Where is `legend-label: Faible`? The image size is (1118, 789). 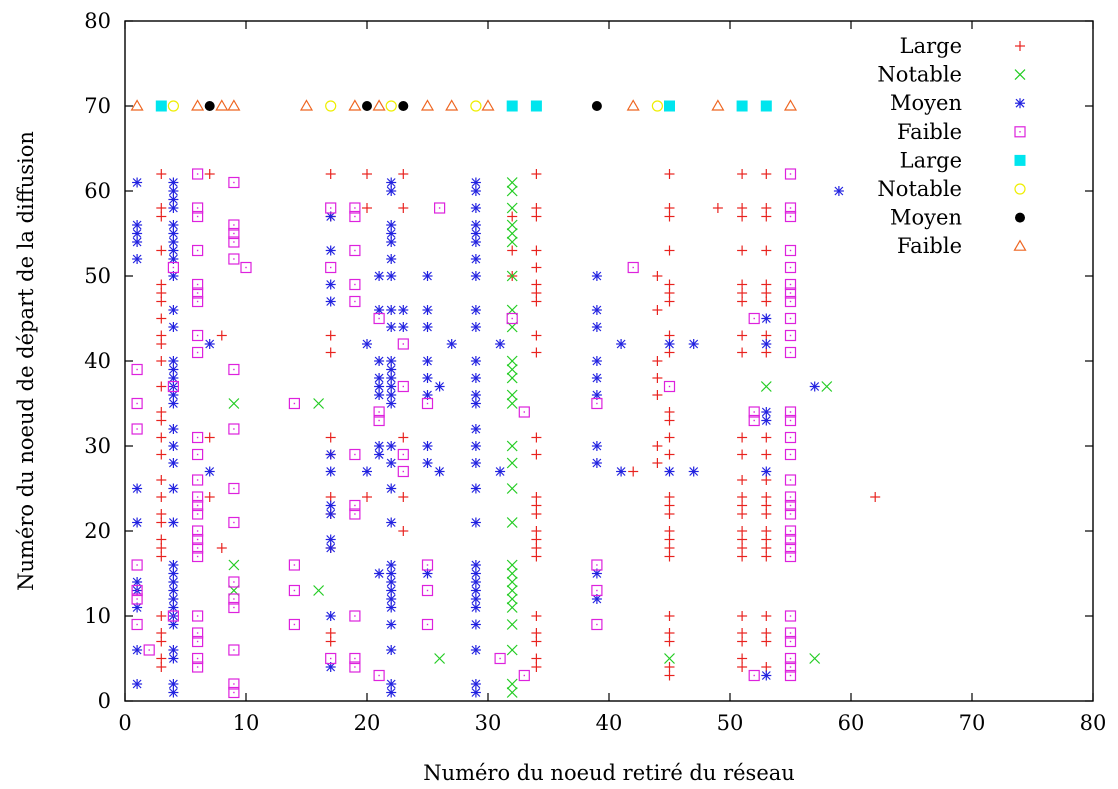 legend-label: Faible is located at coordinates (929, 246).